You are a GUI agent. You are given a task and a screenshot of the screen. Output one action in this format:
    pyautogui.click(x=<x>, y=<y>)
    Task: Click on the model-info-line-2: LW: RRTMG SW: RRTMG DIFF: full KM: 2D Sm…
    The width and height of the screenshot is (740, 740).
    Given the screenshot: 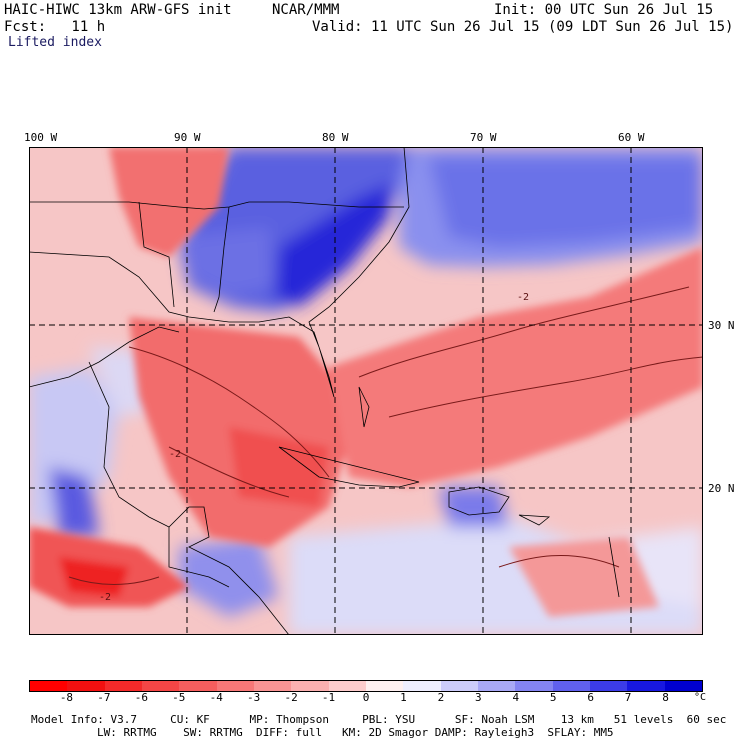 What is the action you would take?
    pyautogui.click(x=355, y=732)
    